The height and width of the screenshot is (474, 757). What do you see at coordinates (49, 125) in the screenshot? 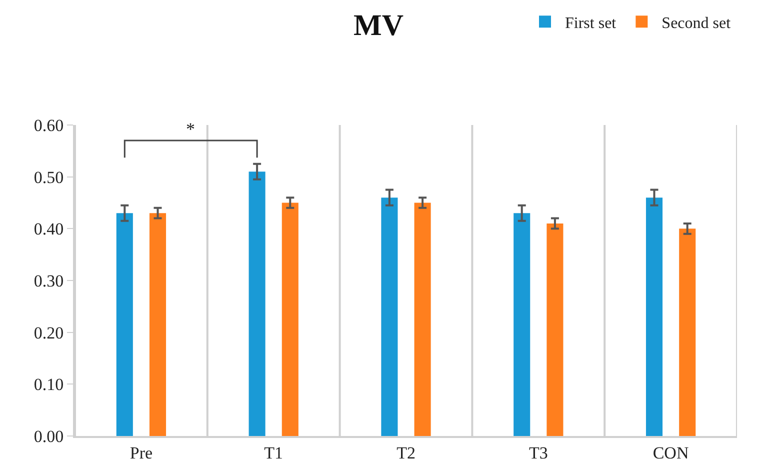
I see `y-tick-label: 0.60` at bounding box center [49, 125].